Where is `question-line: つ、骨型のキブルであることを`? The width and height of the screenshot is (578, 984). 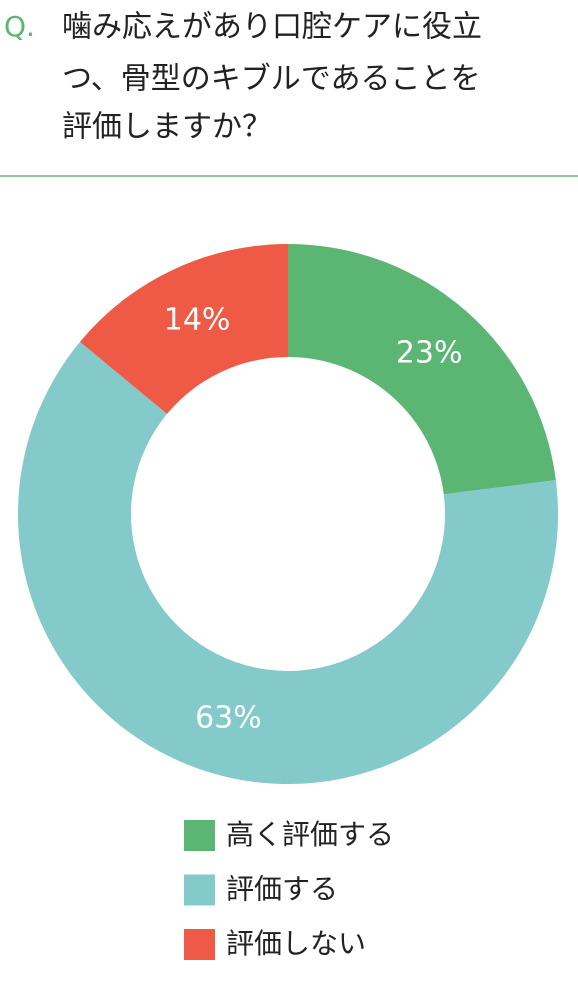 question-line: つ、骨型のキブルであることを is located at coordinates (271, 79).